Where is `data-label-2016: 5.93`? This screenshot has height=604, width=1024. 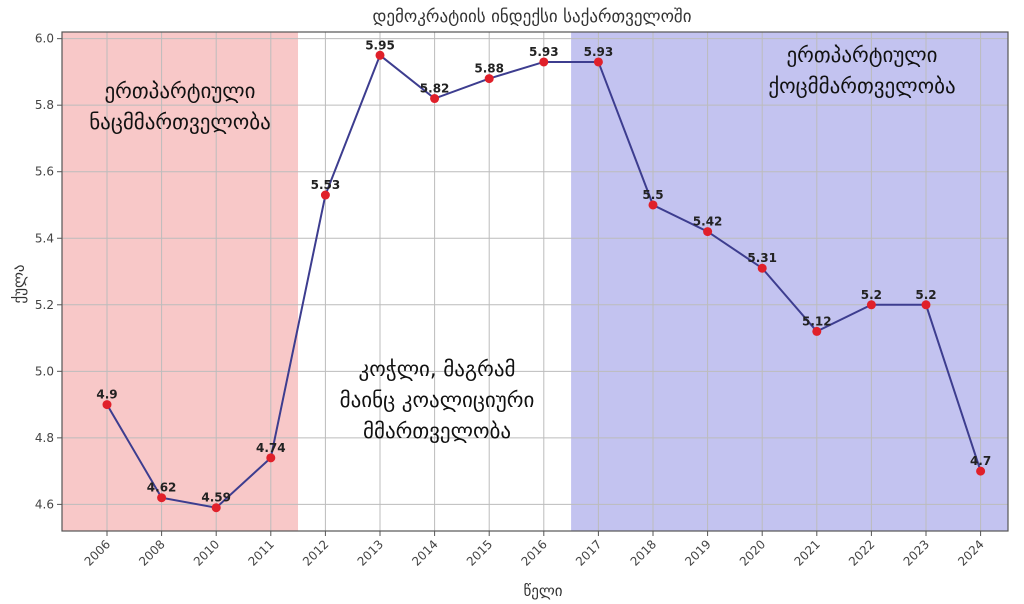 data-label-2016: 5.93 is located at coordinates (544, 52).